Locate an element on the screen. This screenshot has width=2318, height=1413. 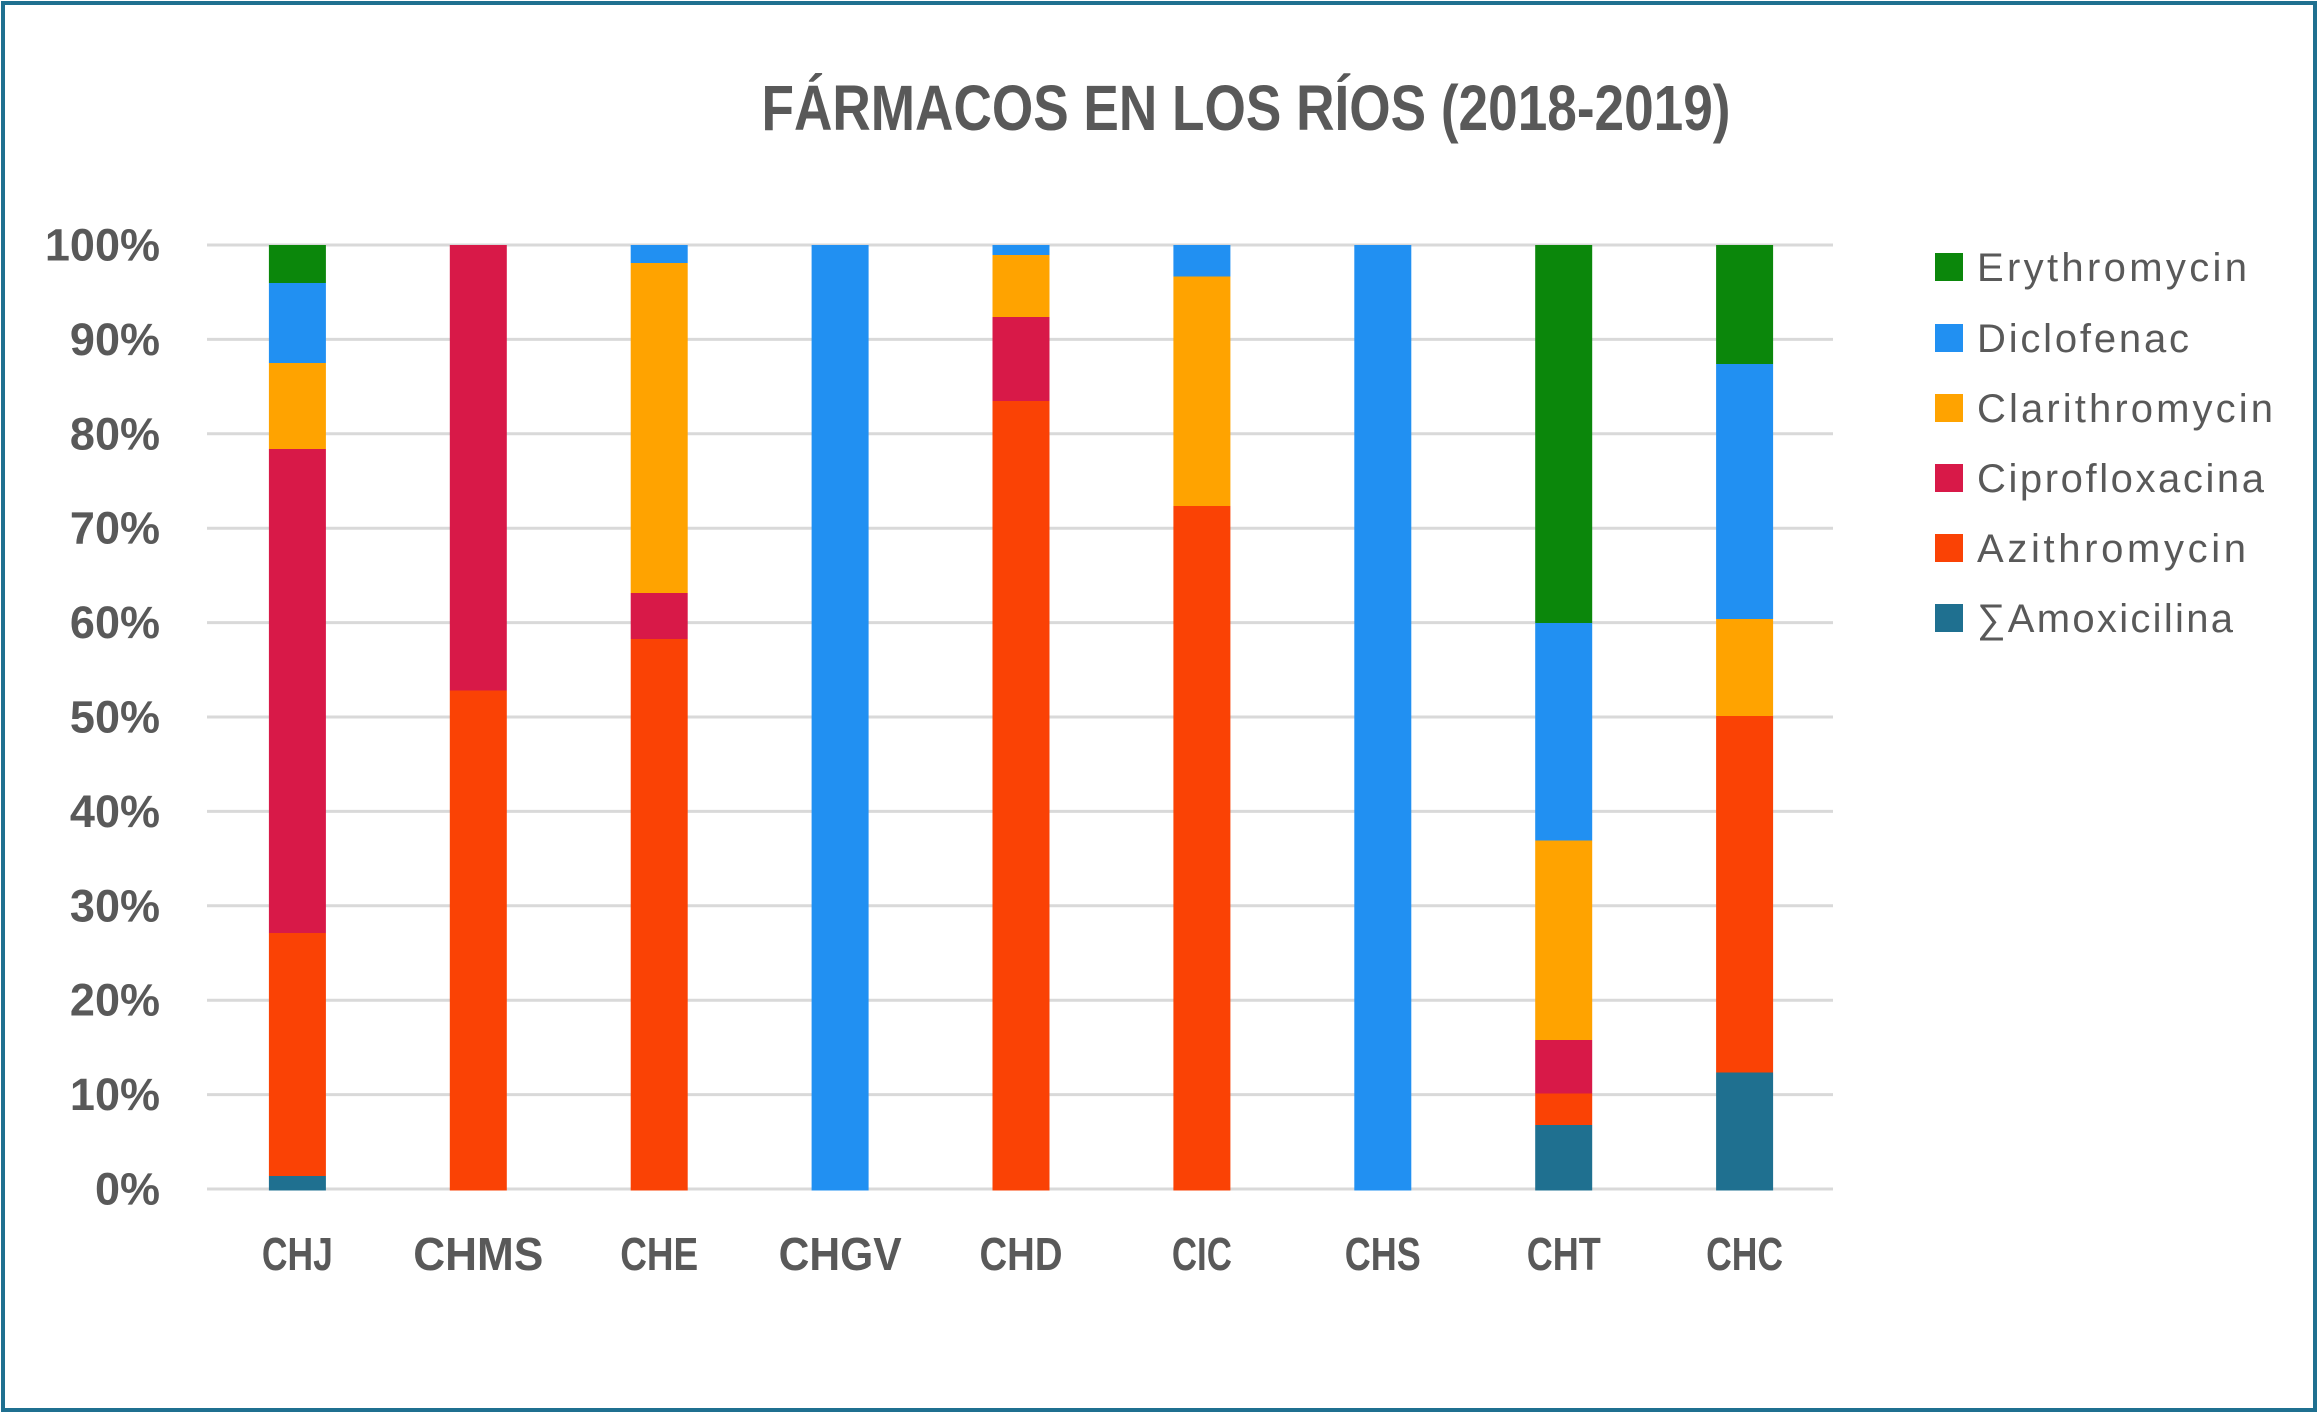
svg-text: Ciprofloxacina is located at coordinates (2121, 479).